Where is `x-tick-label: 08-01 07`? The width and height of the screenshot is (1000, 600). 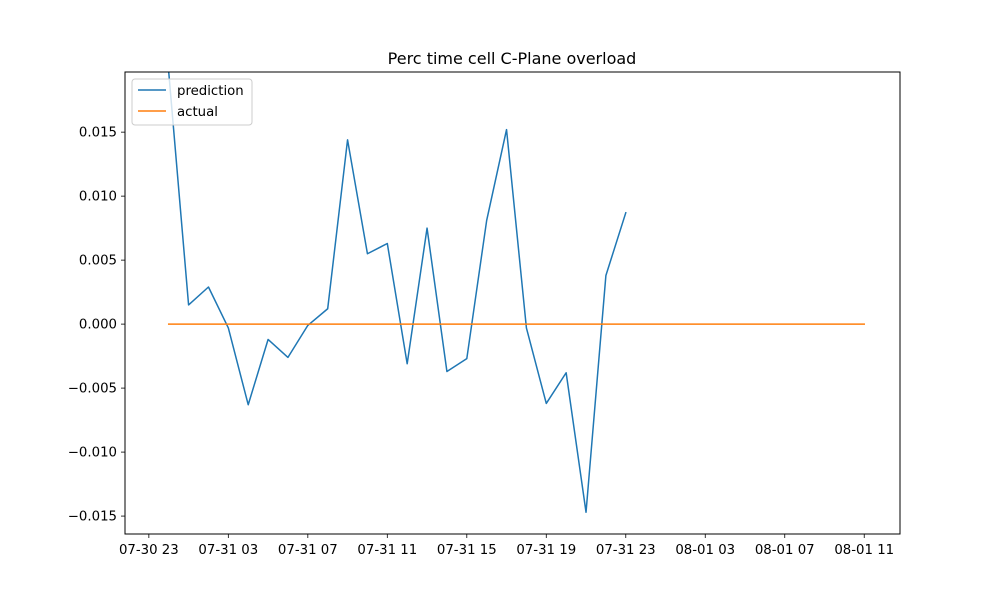 x-tick-label: 08-01 07 is located at coordinates (785, 550).